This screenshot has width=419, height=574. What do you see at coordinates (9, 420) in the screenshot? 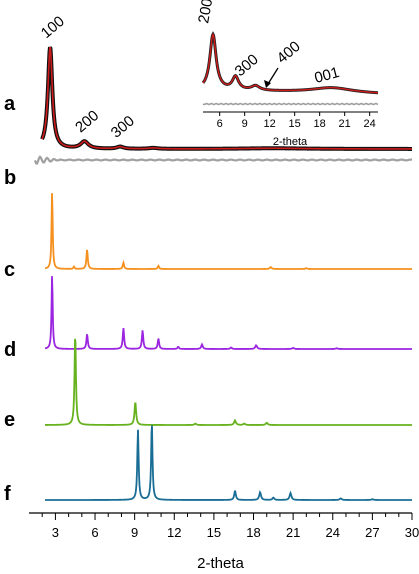
I see `panel-label-e: e` at bounding box center [9, 420].